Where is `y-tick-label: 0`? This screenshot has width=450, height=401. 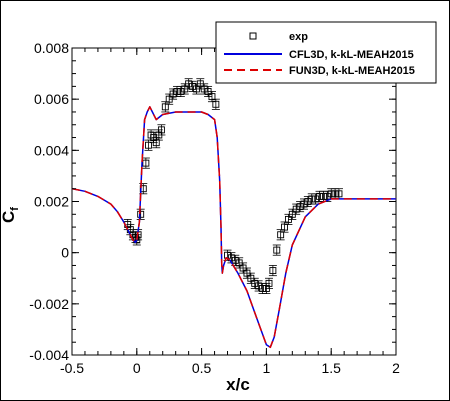 y-tick-label: 0 is located at coordinates (65, 253).